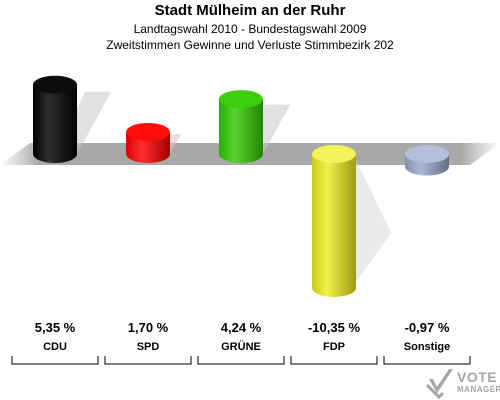 The width and height of the screenshot is (500, 400). Describe the element at coordinates (478, 389) in the screenshot. I see `logo-text-manager: MANAGER` at that location.